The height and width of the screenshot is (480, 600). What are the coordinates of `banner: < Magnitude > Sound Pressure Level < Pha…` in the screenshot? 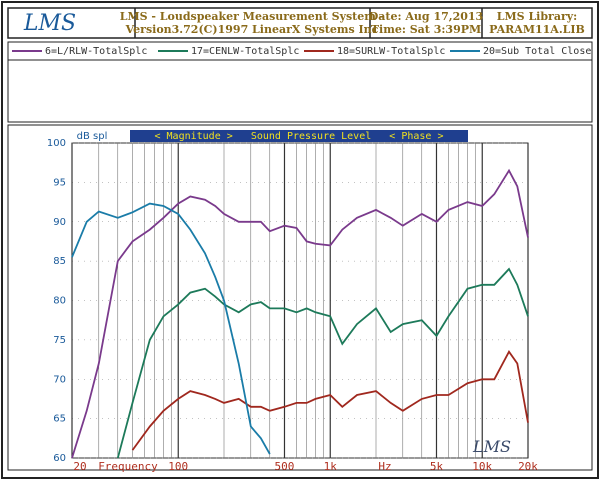 It's located at (299, 136).